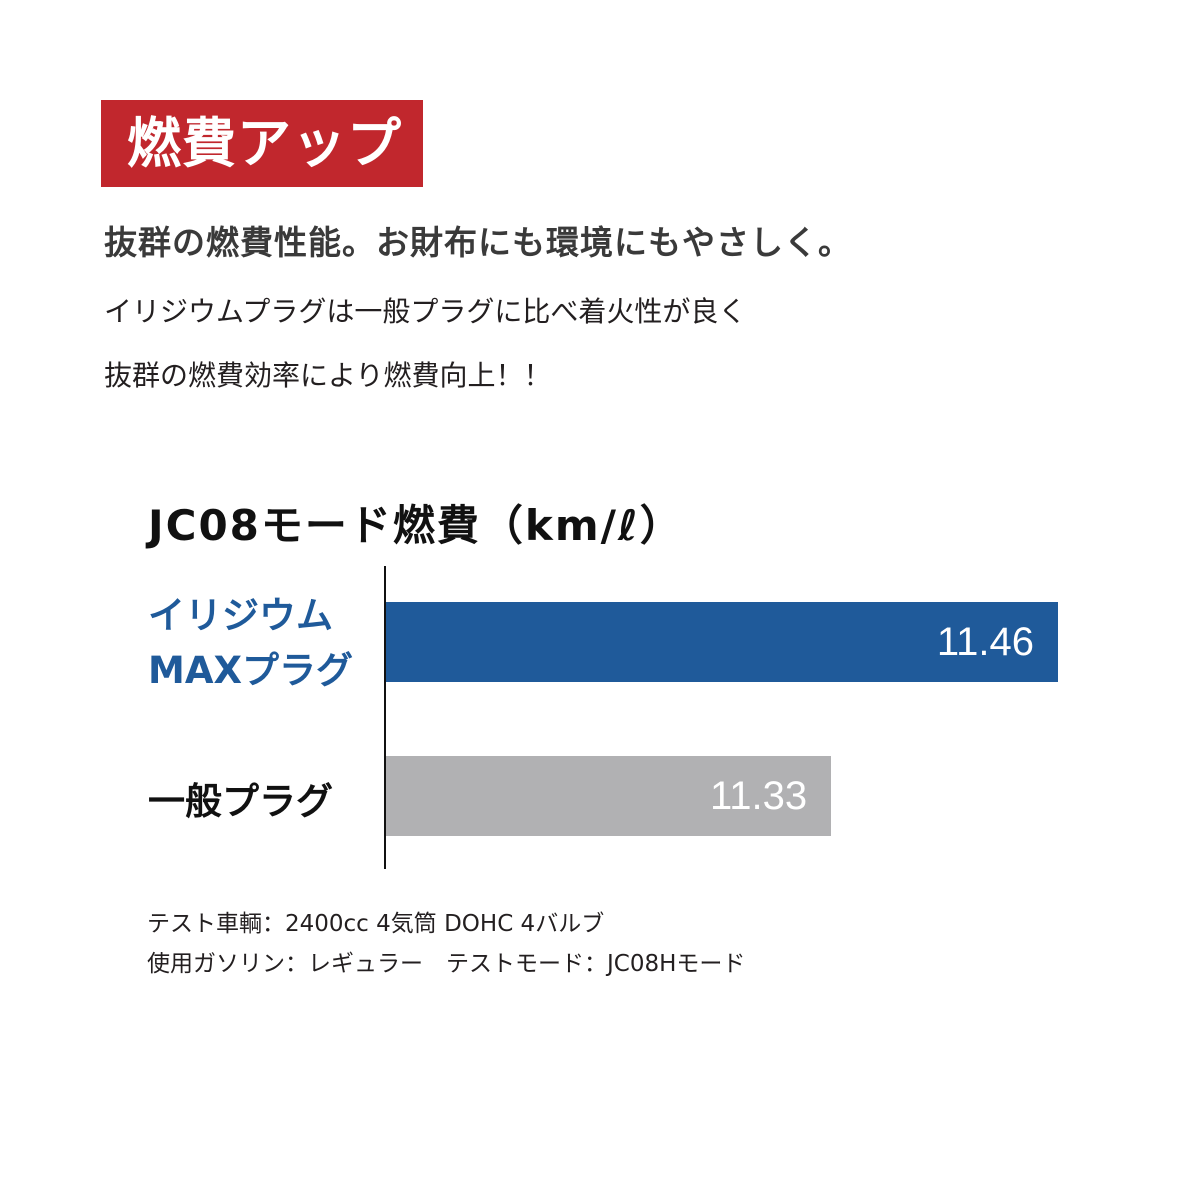 This screenshot has width=1200, height=1200. Describe the element at coordinates (328, 375) in the screenshot. I see `body-text-line-2: 抜群の燃費効率により燃費向上！！` at that location.